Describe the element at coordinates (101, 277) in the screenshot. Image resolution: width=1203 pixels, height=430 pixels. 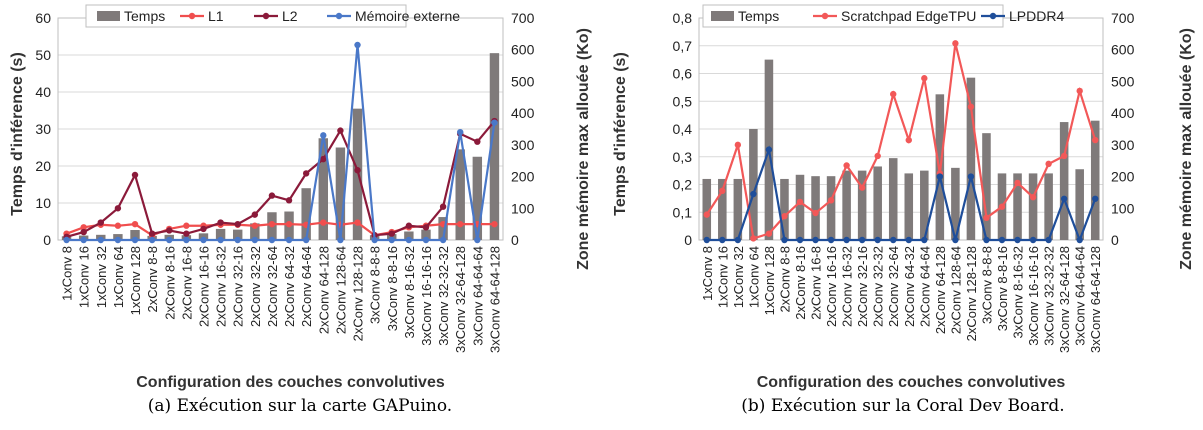
I see `x-tick-label: 1xConv 32` at that location.